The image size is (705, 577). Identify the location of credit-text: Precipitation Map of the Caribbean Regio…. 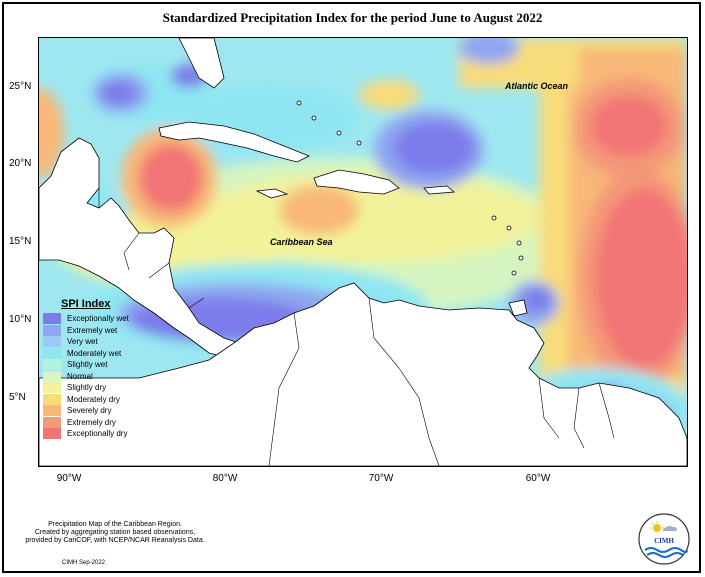
(115, 533).